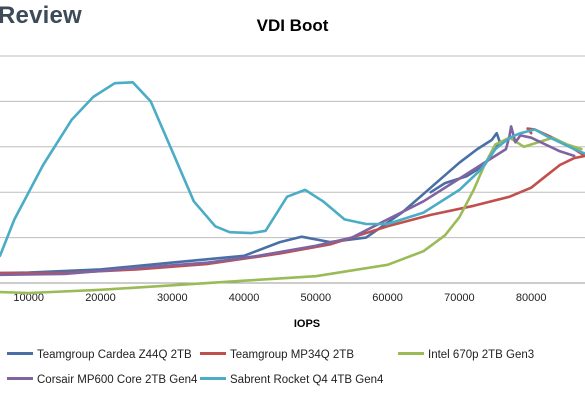 This screenshot has width=585, height=401. What do you see at coordinates (307, 324) in the screenshot?
I see `x-axis-label: IOPS` at bounding box center [307, 324].